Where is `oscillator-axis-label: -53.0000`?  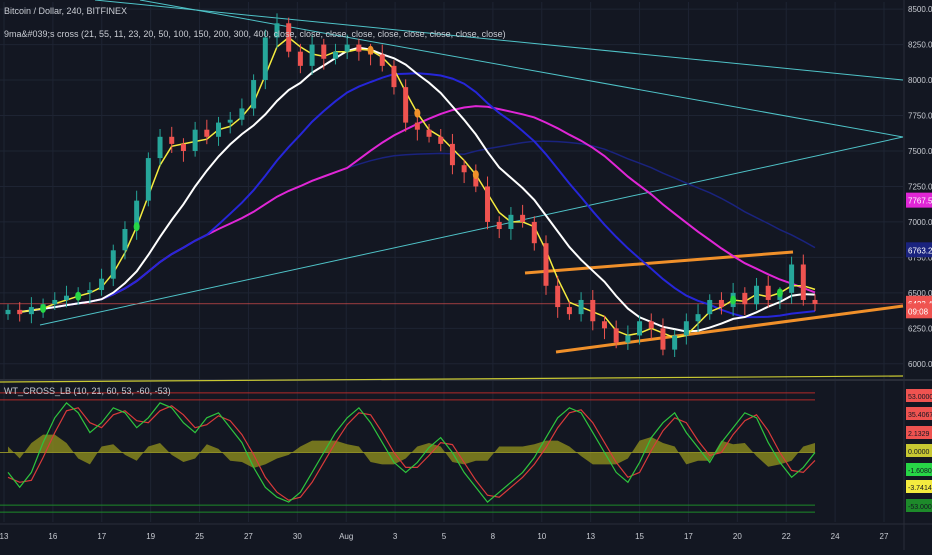 oscillator-axis-label: -53.0000 is located at coordinates (920, 507).